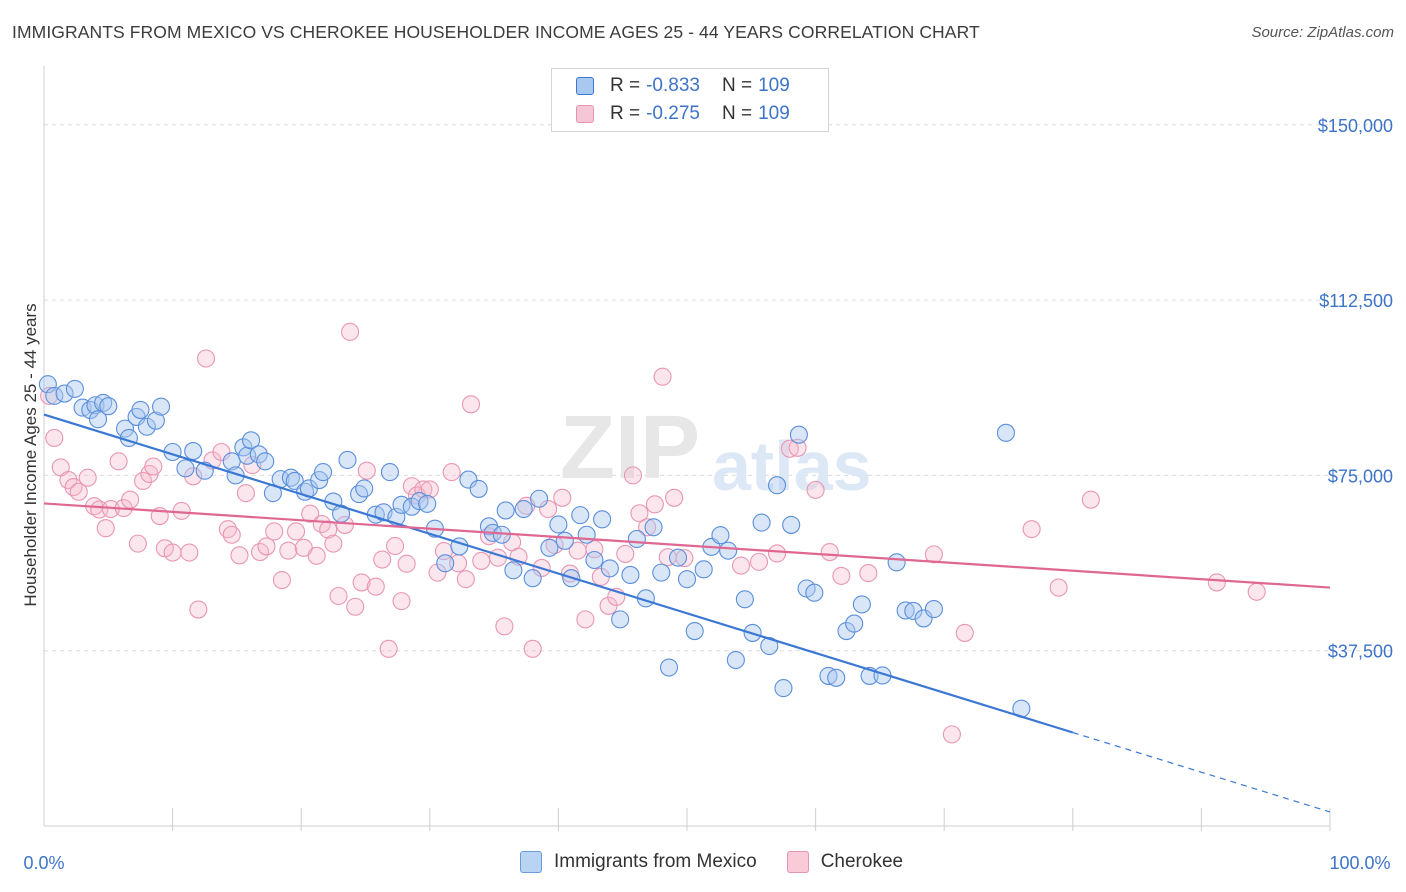  I want to click on bottom-legend-swatch-pink, so click(797, 862).